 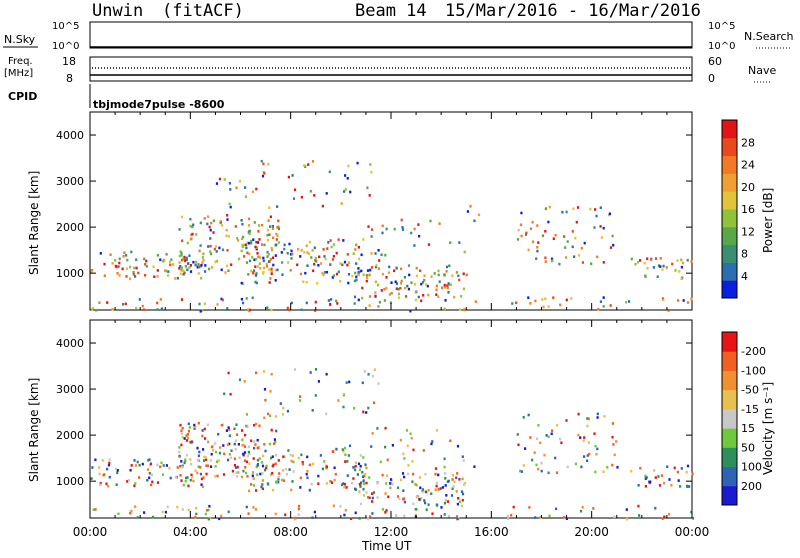 What do you see at coordinates (117, 11) in the screenshot?
I see `site-title: Unwin` at bounding box center [117, 11].